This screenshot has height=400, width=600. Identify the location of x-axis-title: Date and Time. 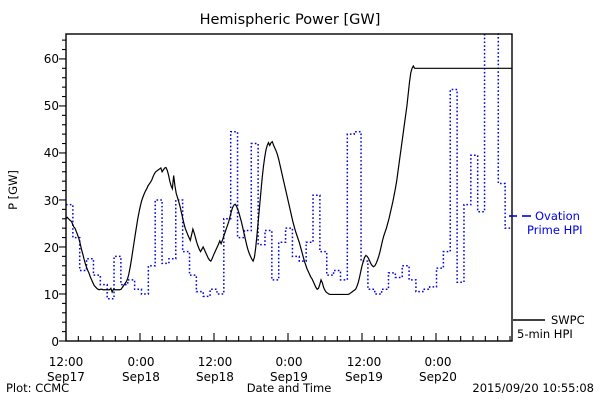
(289, 388).